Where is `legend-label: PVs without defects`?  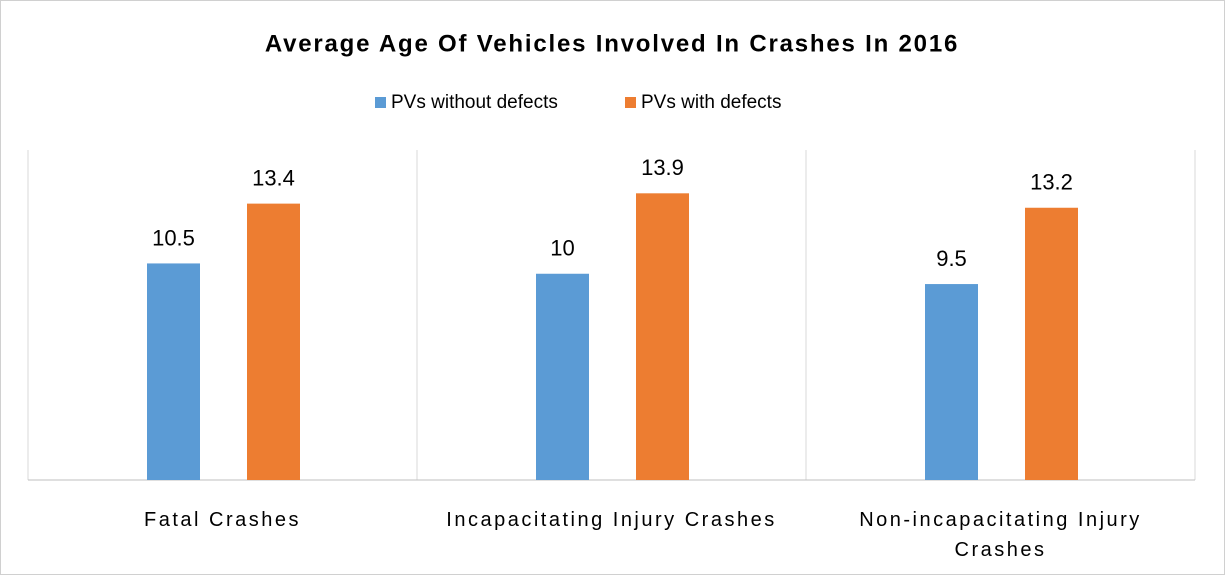 legend-label: PVs without defects is located at coordinates (474, 102).